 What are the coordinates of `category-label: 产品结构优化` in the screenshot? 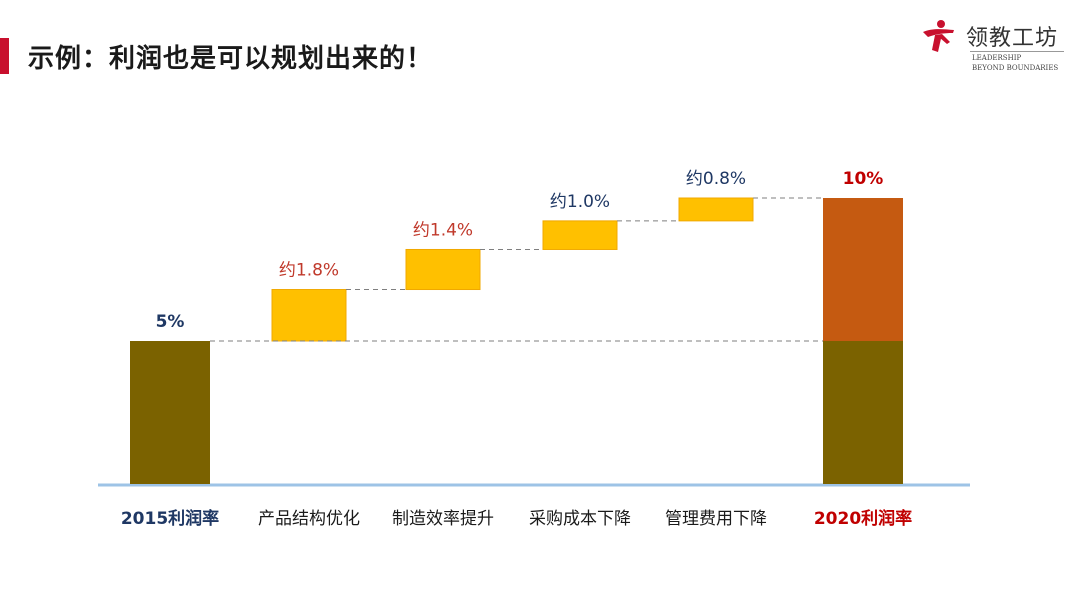 It's located at (309, 519).